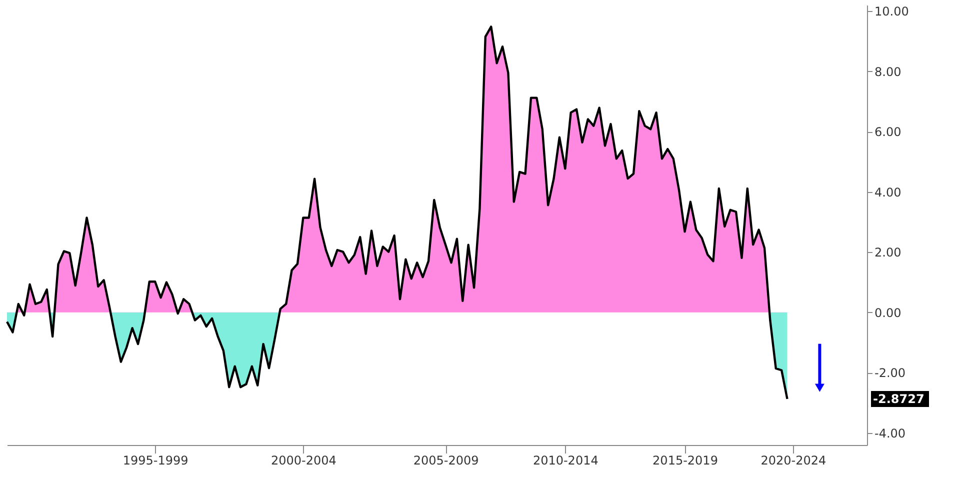 This screenshot has height=502, width=963. Describe the element at coordinates (888, 253) in the screenshot. I see `y-tick-label: 2.00` at that location.